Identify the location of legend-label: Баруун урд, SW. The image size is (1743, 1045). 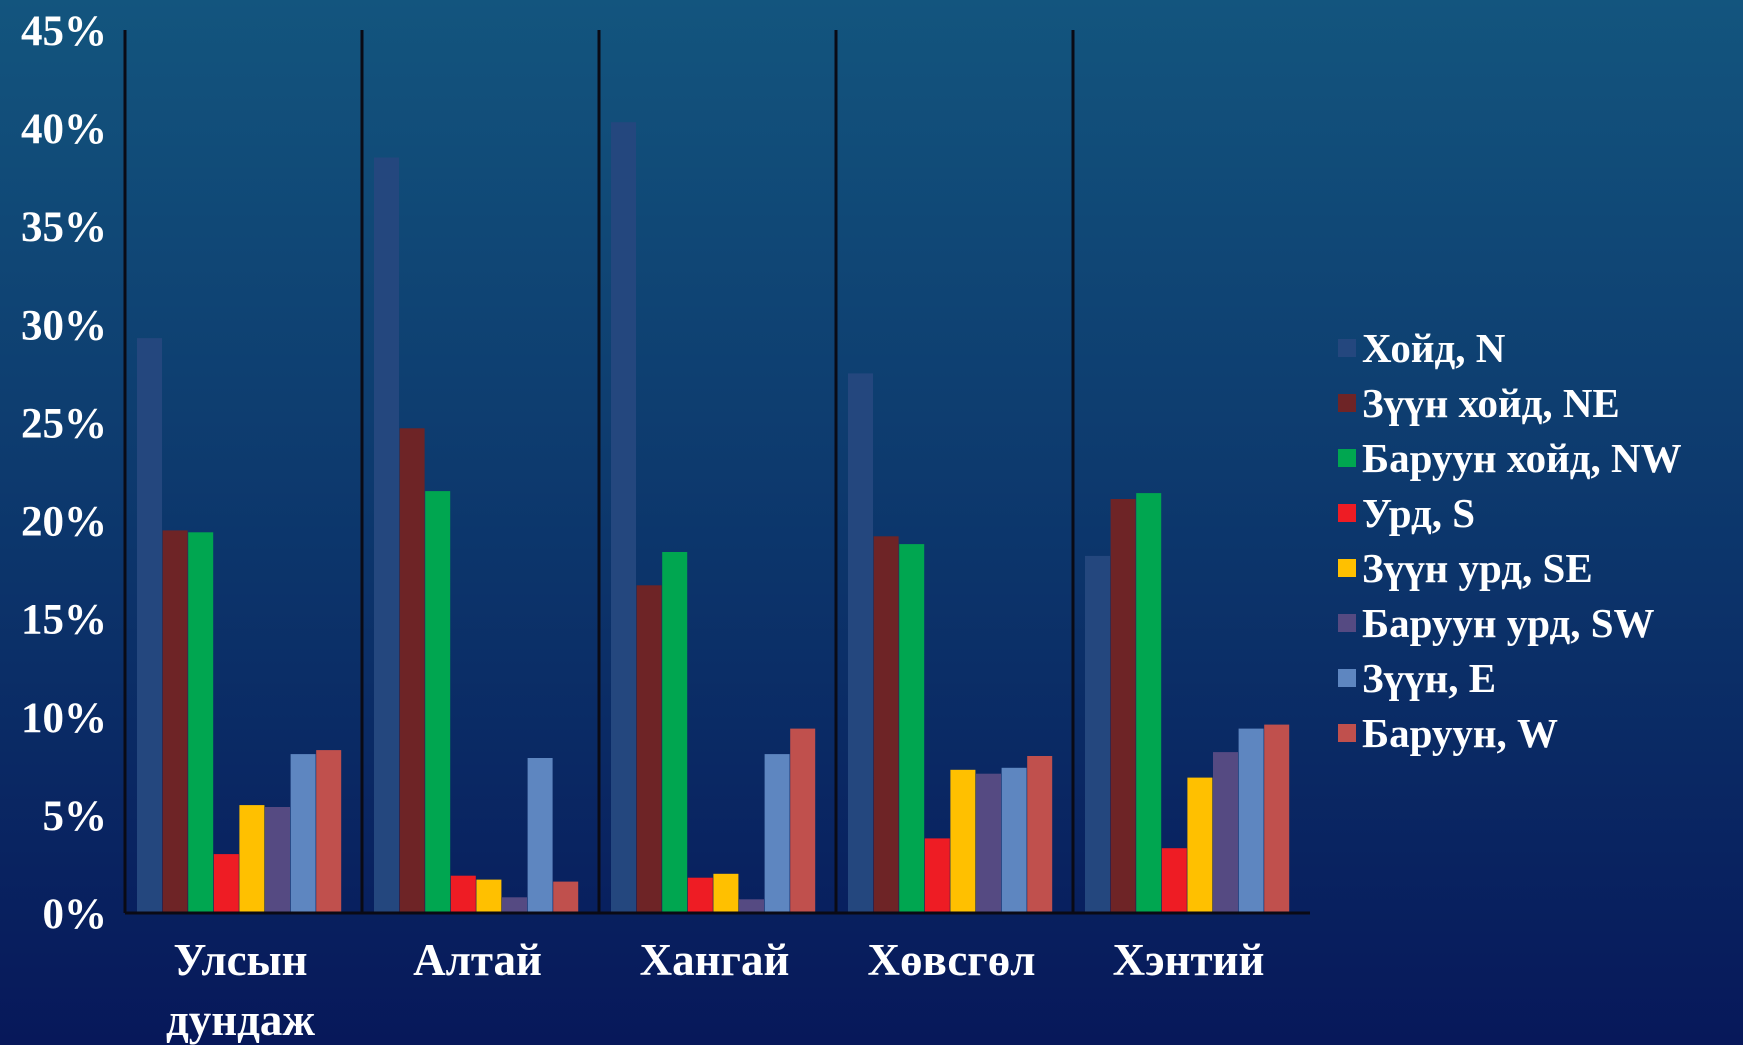
(1508, 623).